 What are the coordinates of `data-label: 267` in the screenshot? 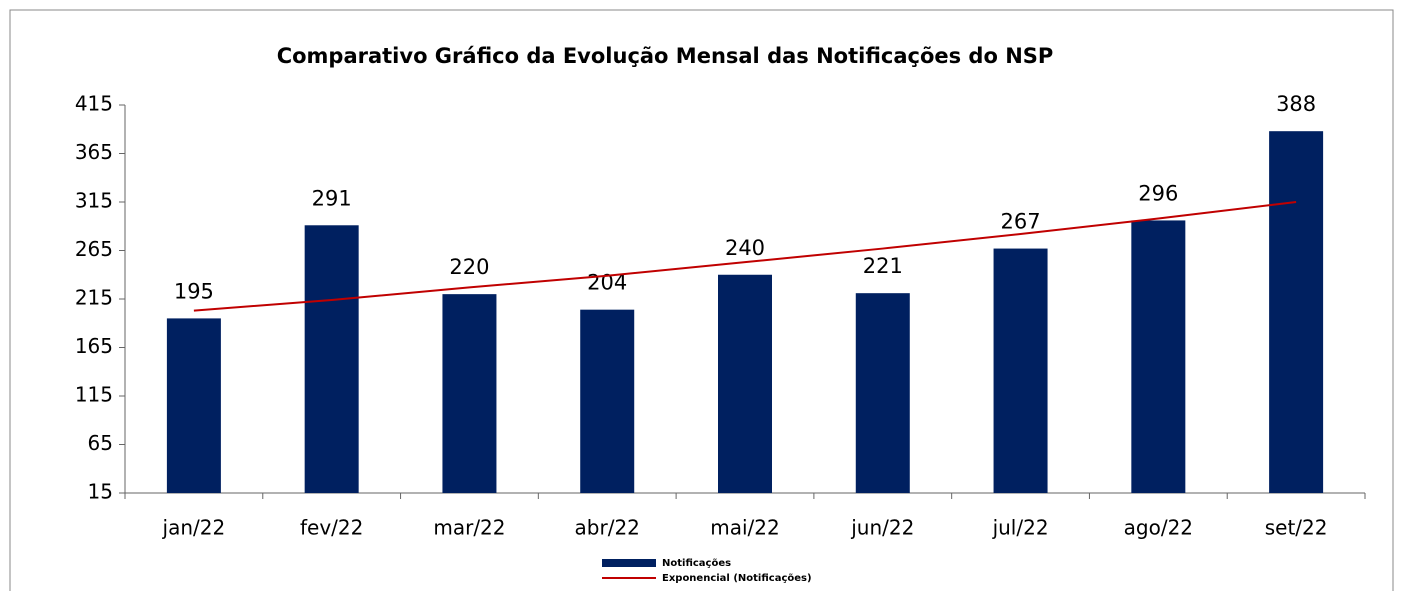 It's located at (1021, 222).